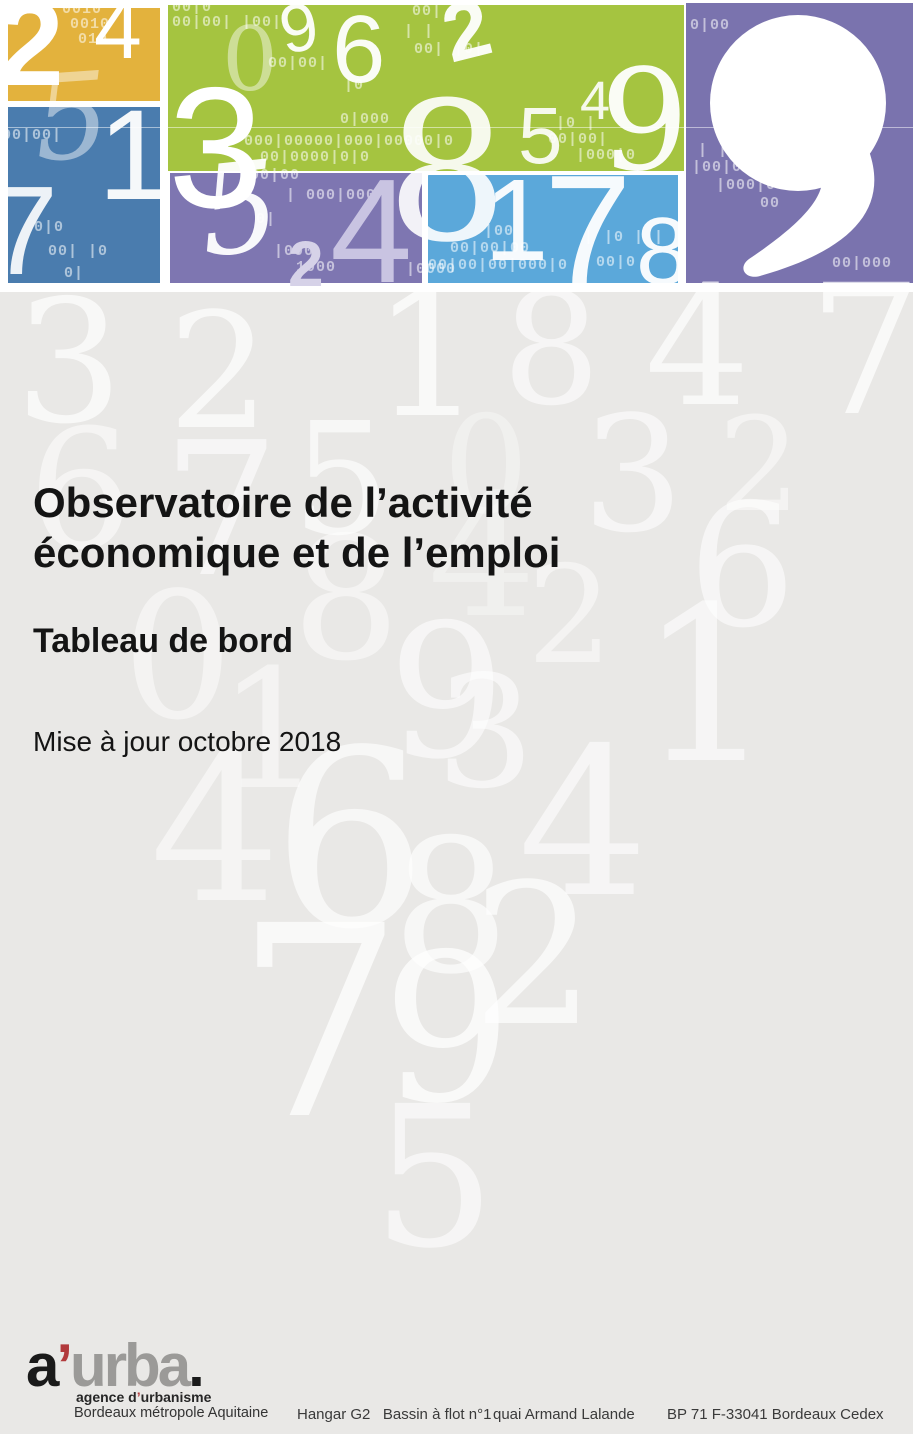 Image resolution: width=913 pixels, height=1447 pixels. Describe the element at coordinates (187, 741) in the screenshot. I see `update-date: Mise à jour octobre 2018` at that location.